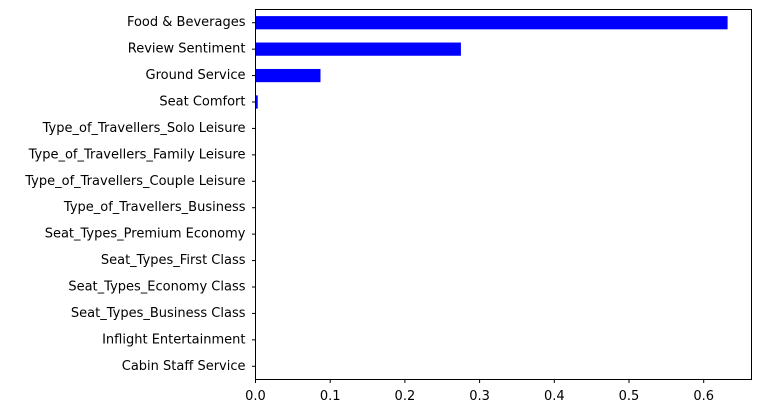 The height and width of the screenshot is (413, 761). I want to click on y-tick-label-2: Seat_Types_Business Class, so click(158, 313).